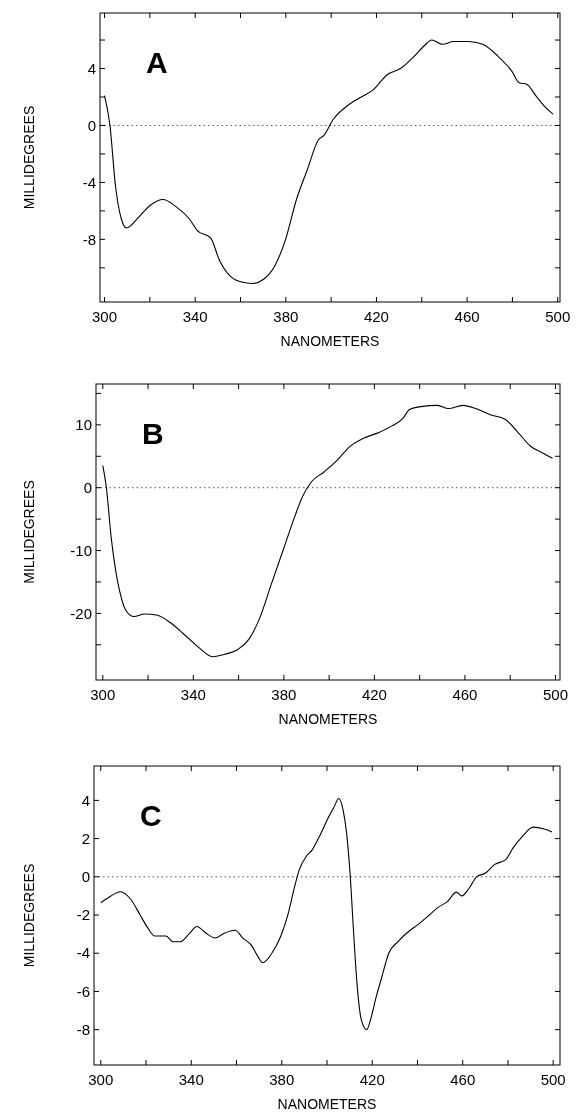  I want to click on y-tick-label: -20, so click(81, 613).